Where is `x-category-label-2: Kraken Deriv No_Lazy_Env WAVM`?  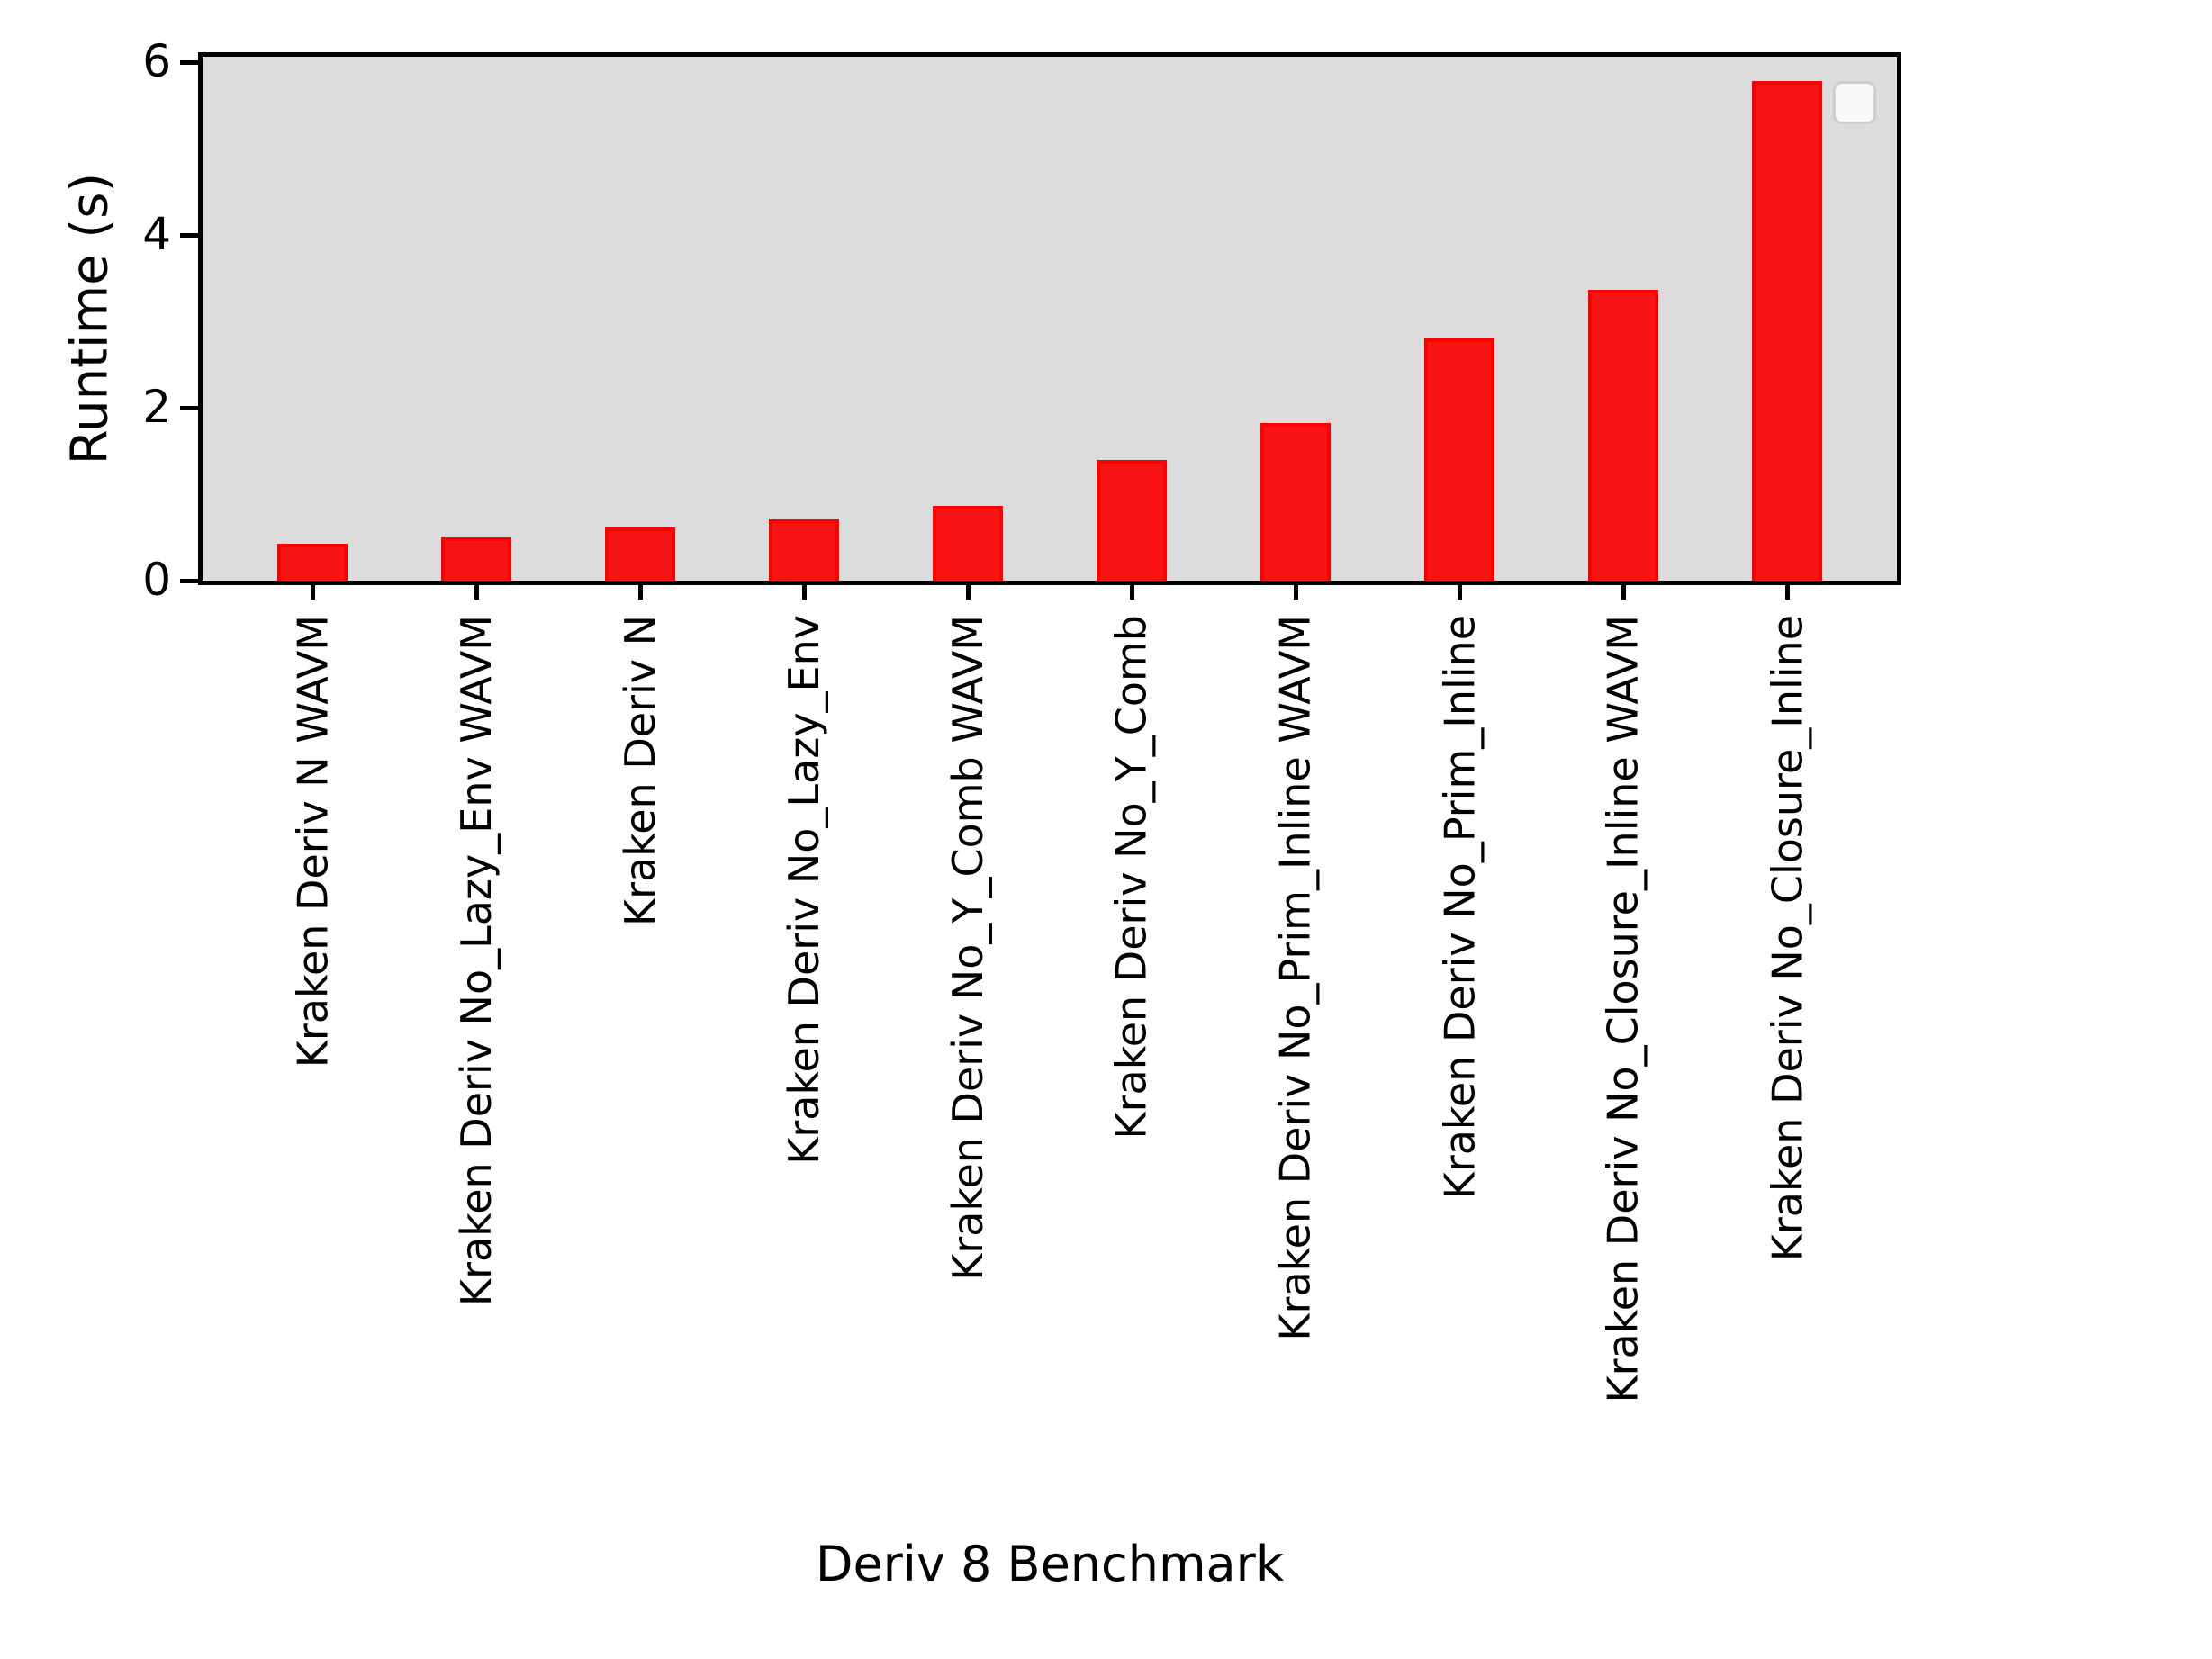 x-category-label-2: Kraken Deriv No_Lazy_Env WAVM is located at coordinates (476, 961).